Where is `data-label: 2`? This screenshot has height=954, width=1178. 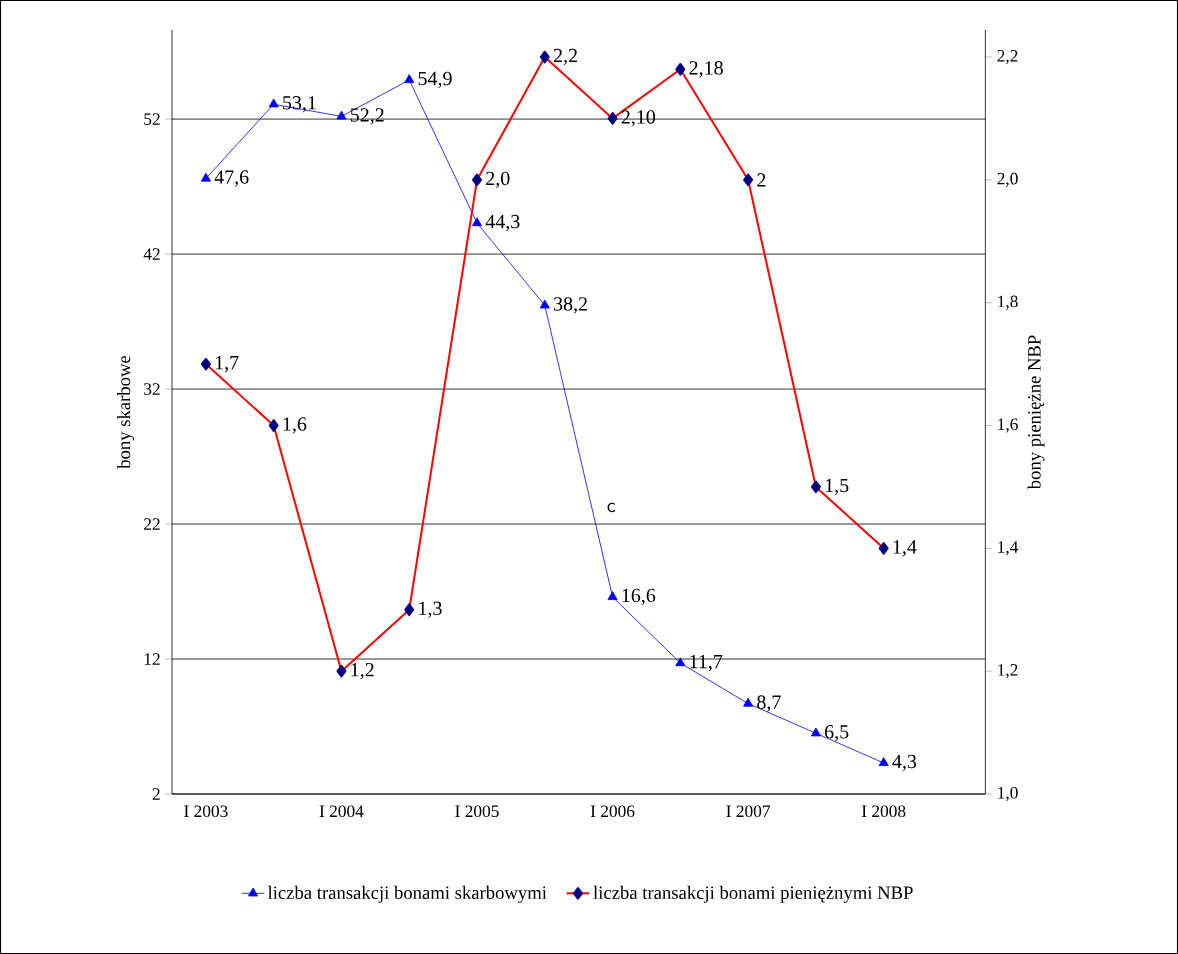 data-label: 2 is located at coordinates (761, 180).